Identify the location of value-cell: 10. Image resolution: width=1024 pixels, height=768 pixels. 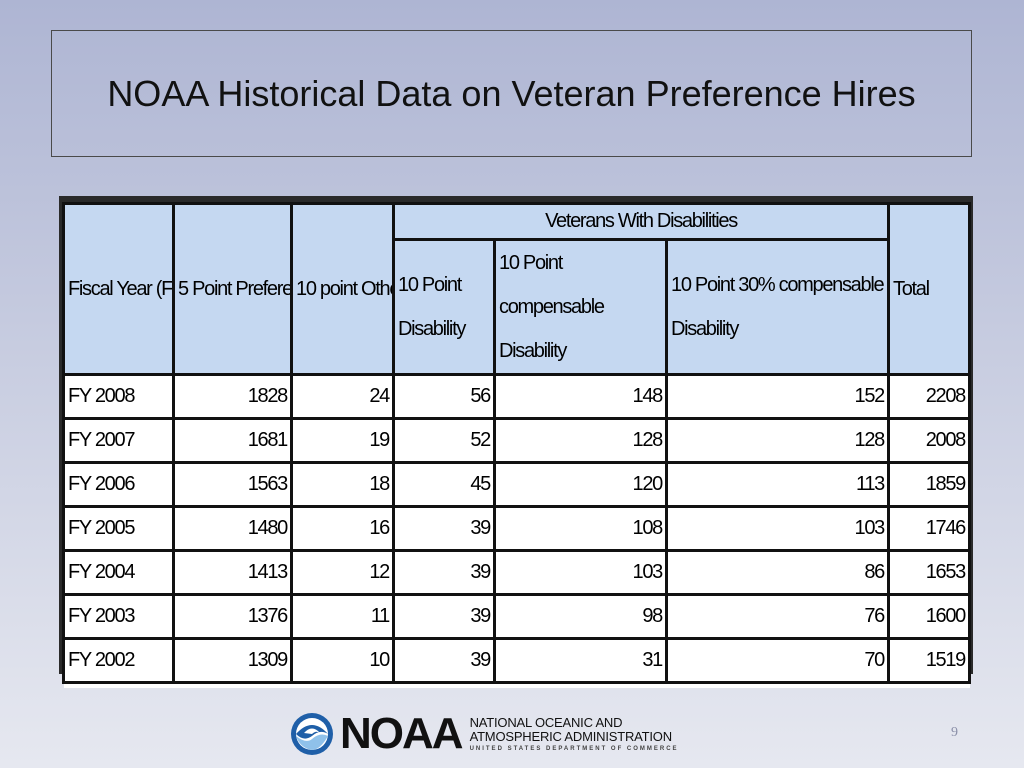
(342, 660).